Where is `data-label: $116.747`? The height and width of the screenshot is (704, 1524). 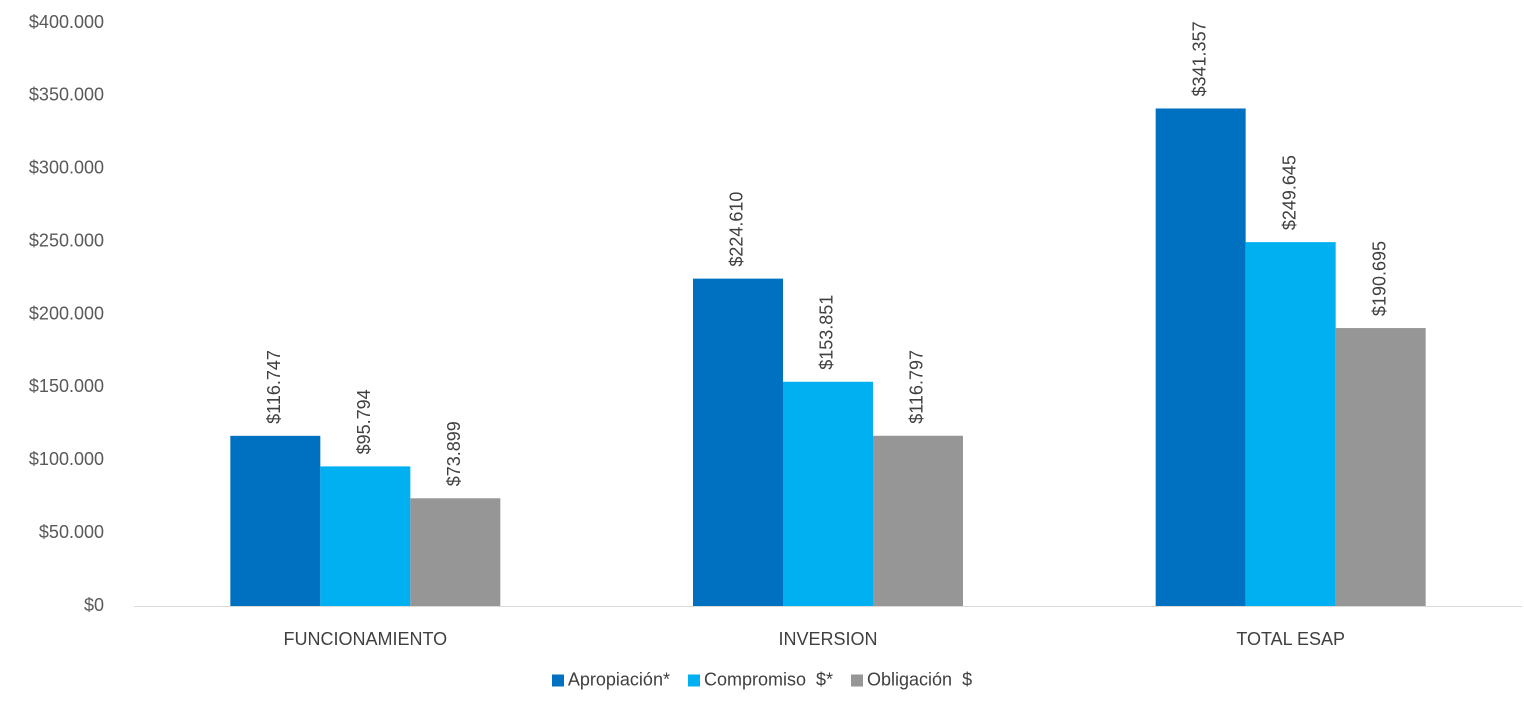
data-label: $116.747 is located at coordinates (274, 387).